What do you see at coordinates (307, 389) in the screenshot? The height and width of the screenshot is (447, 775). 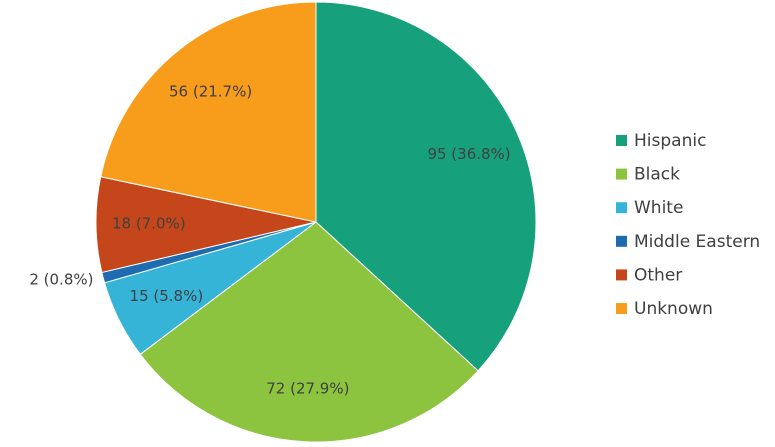 I see `data-label: 72 (27.9%)` at bounding box center [307, 389].